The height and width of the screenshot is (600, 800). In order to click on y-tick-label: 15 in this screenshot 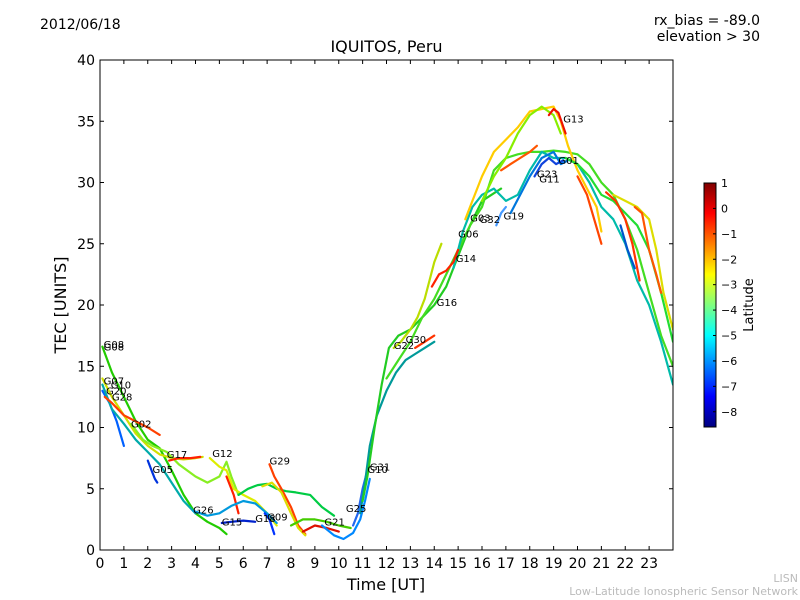, I will do `click(86, 367)`.